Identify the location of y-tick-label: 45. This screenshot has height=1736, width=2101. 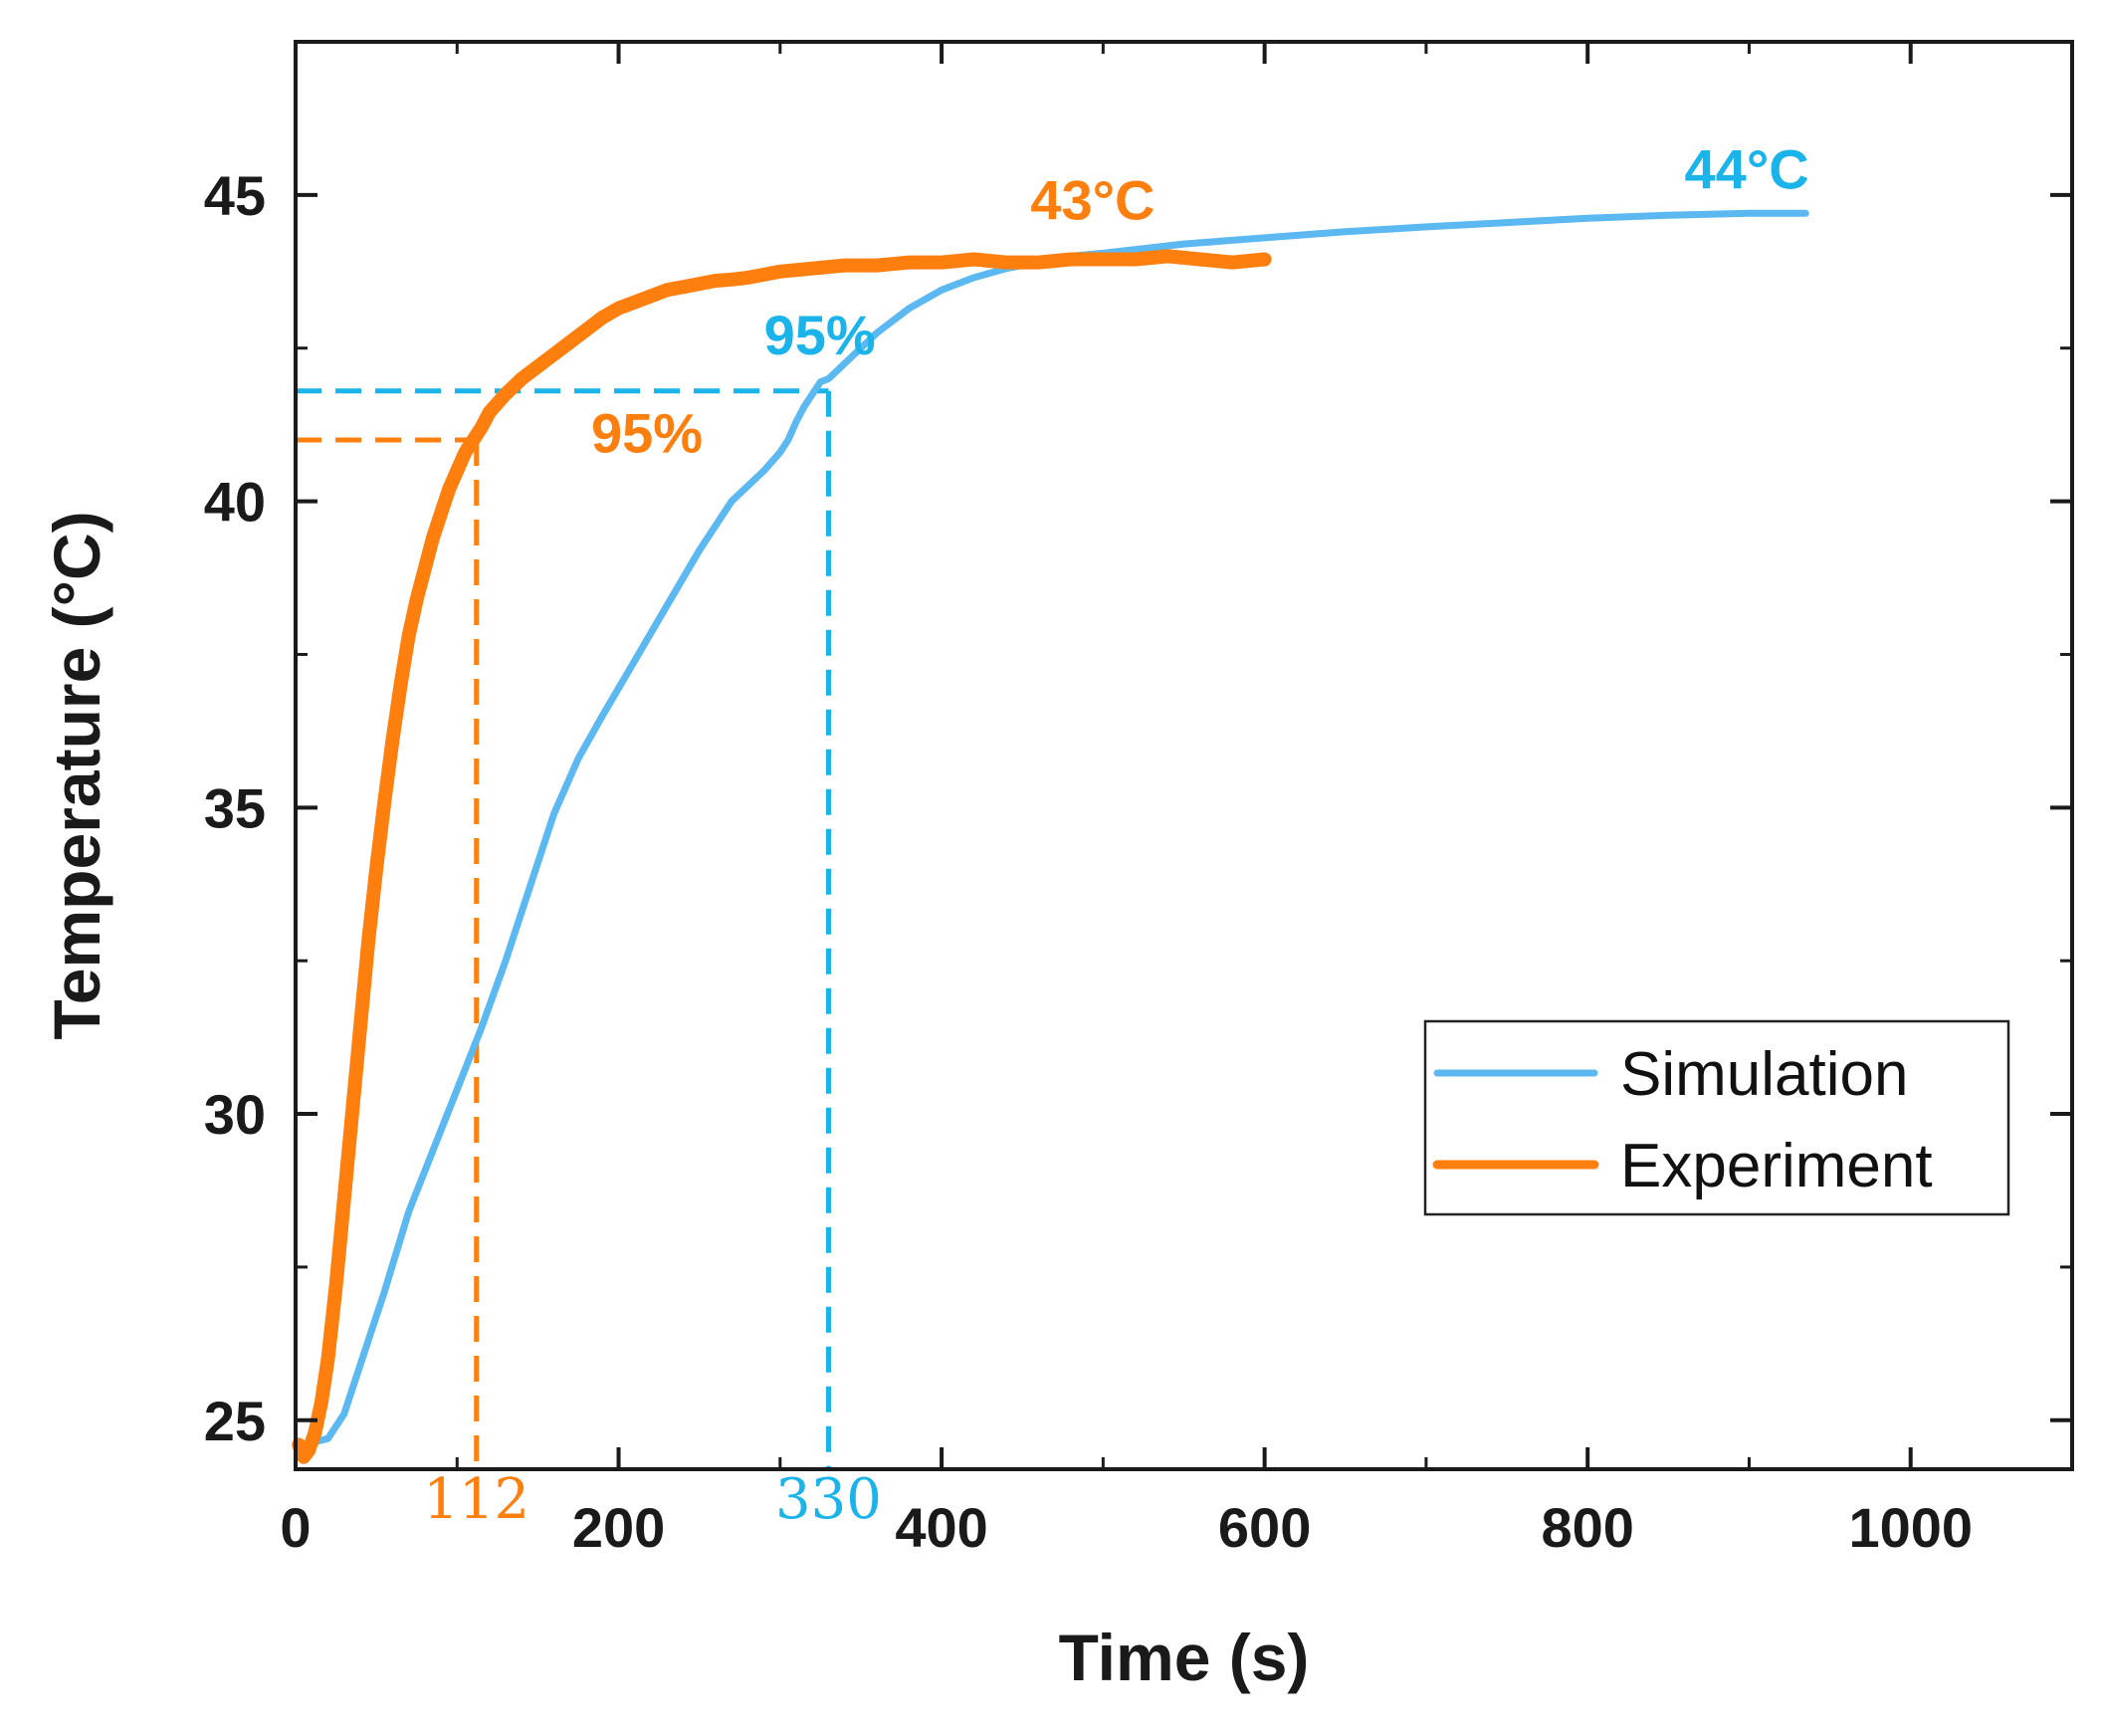
(235, 196).